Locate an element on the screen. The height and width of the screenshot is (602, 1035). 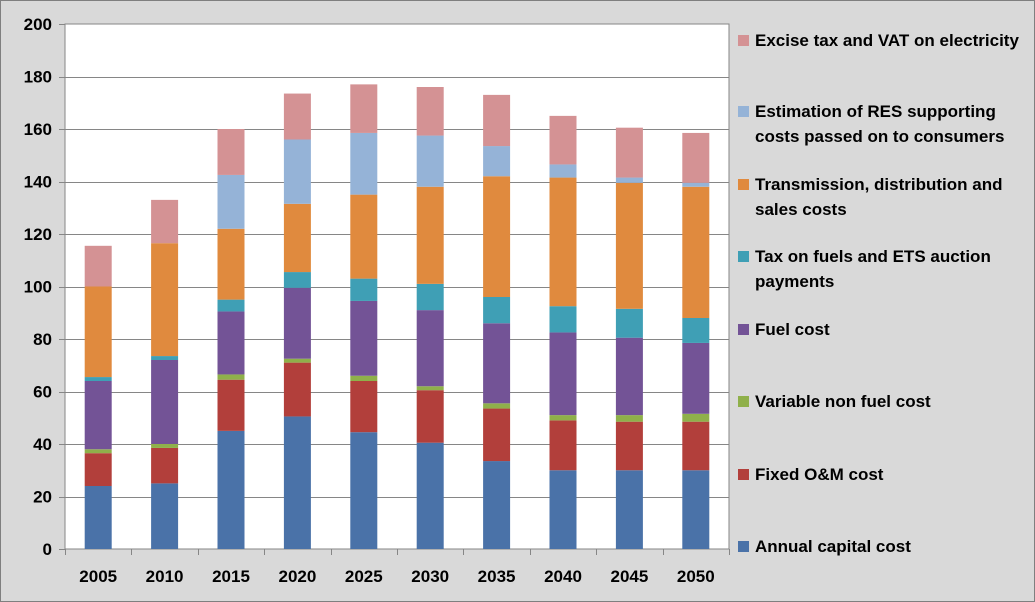
y-tick-label: 180 is located at coordinates (38, 77).